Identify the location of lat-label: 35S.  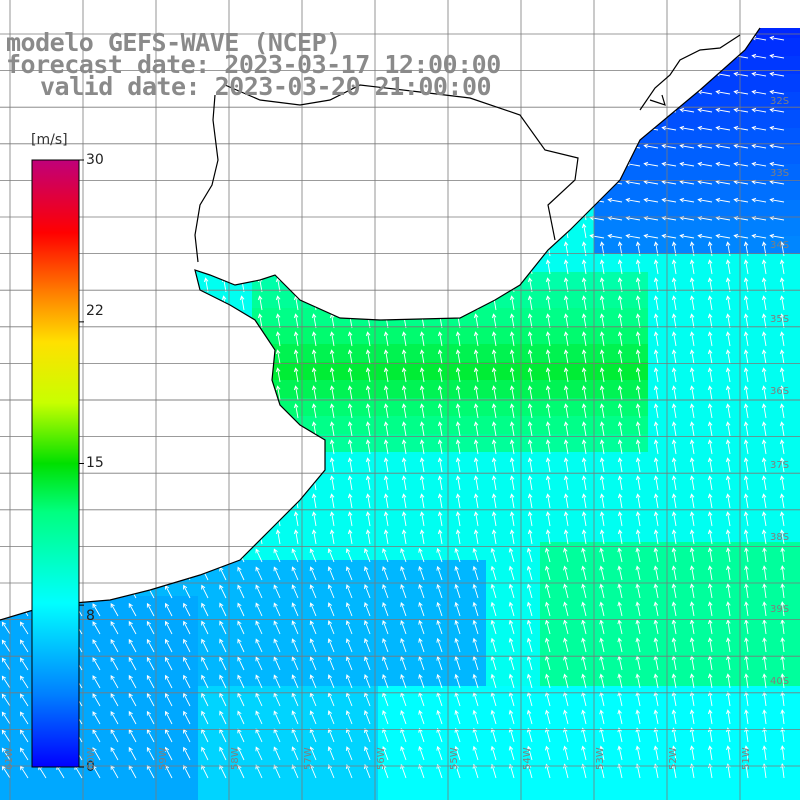
(780, 319).